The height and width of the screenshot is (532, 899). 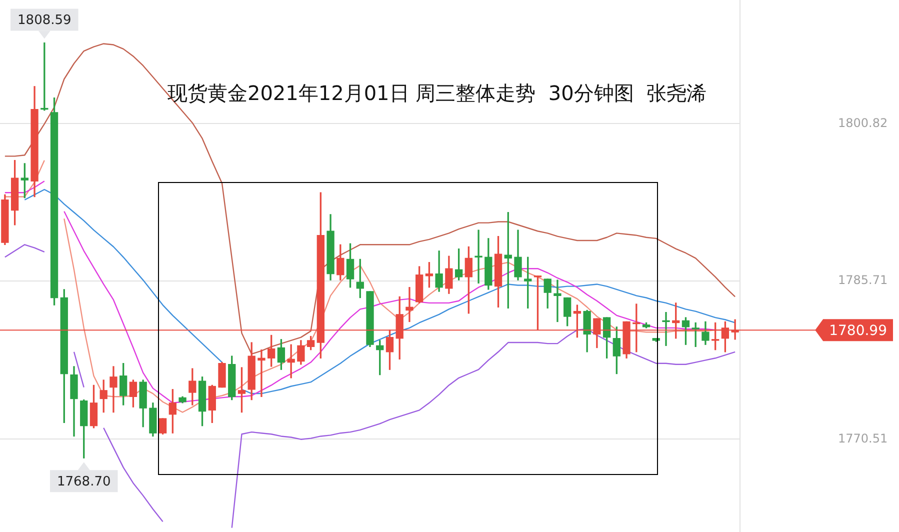 I want to click on y-tick-label: 1800.82, so click(x=863, y=123).